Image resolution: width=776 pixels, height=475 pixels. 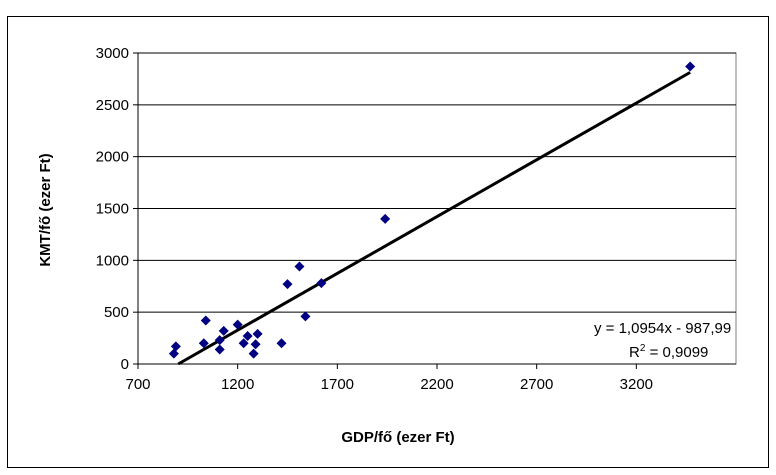 What do you see at coordinates (389, 384) in the screenshot?
I see `x-tick-labels: 700 1200 1700 2200 2700 3200` at bounding box center [389, 384].